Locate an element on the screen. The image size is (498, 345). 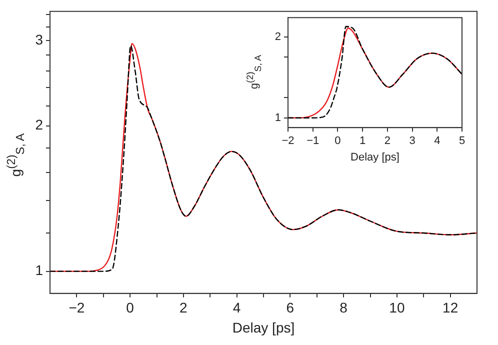
x-tick-label: 8 is located at coordinates (344, 308).